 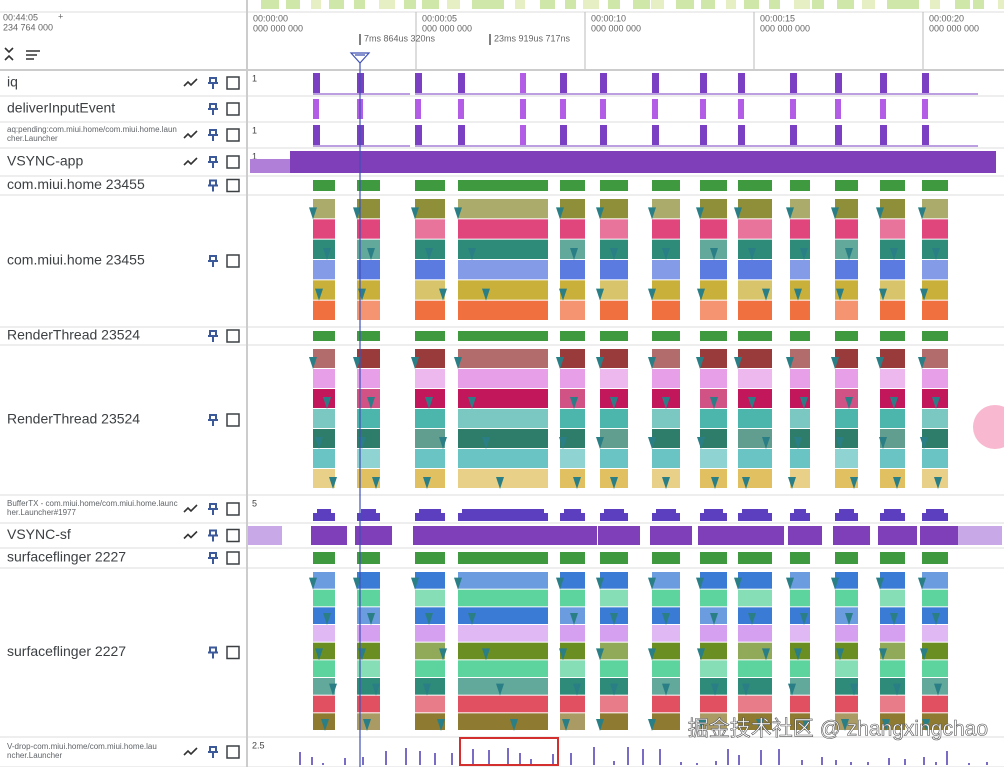 What do you see at coordinates (61, 108) in the screenshot?
I see `track-label: deliverInputEvent` at bounding box center [61, 108].